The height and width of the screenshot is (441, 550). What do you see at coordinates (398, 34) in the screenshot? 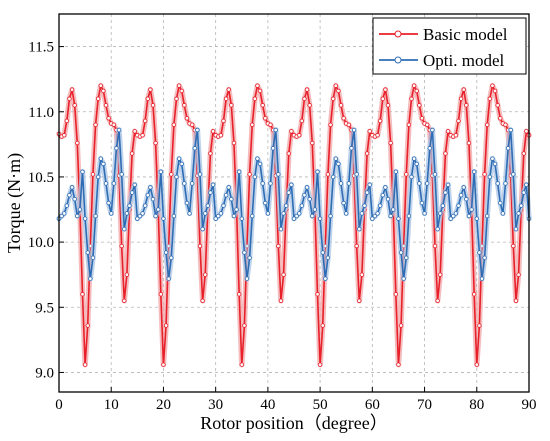
I see `legend-marker-basic` at bounding box center [398, 34].